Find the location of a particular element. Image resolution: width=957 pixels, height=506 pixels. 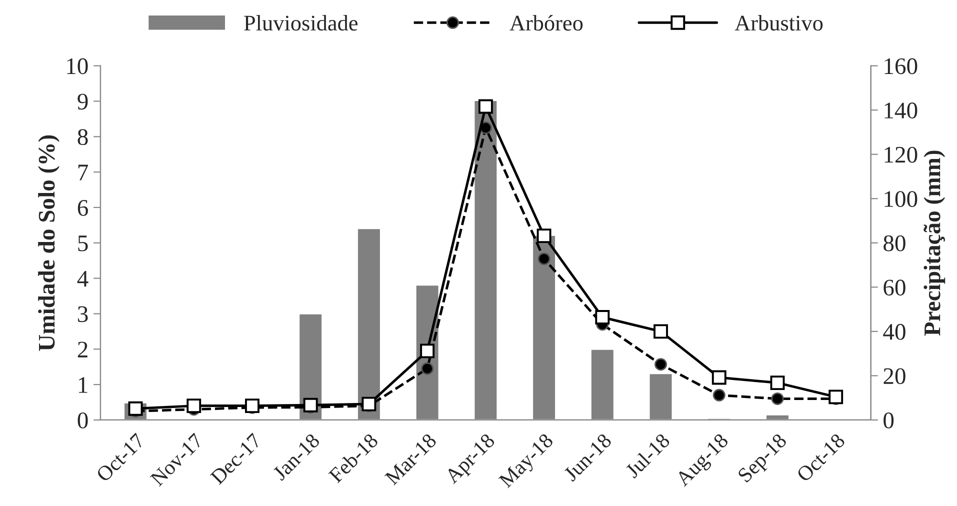

y2-axis-title: Precipitação (mm) is located at coordinates (935, 243).